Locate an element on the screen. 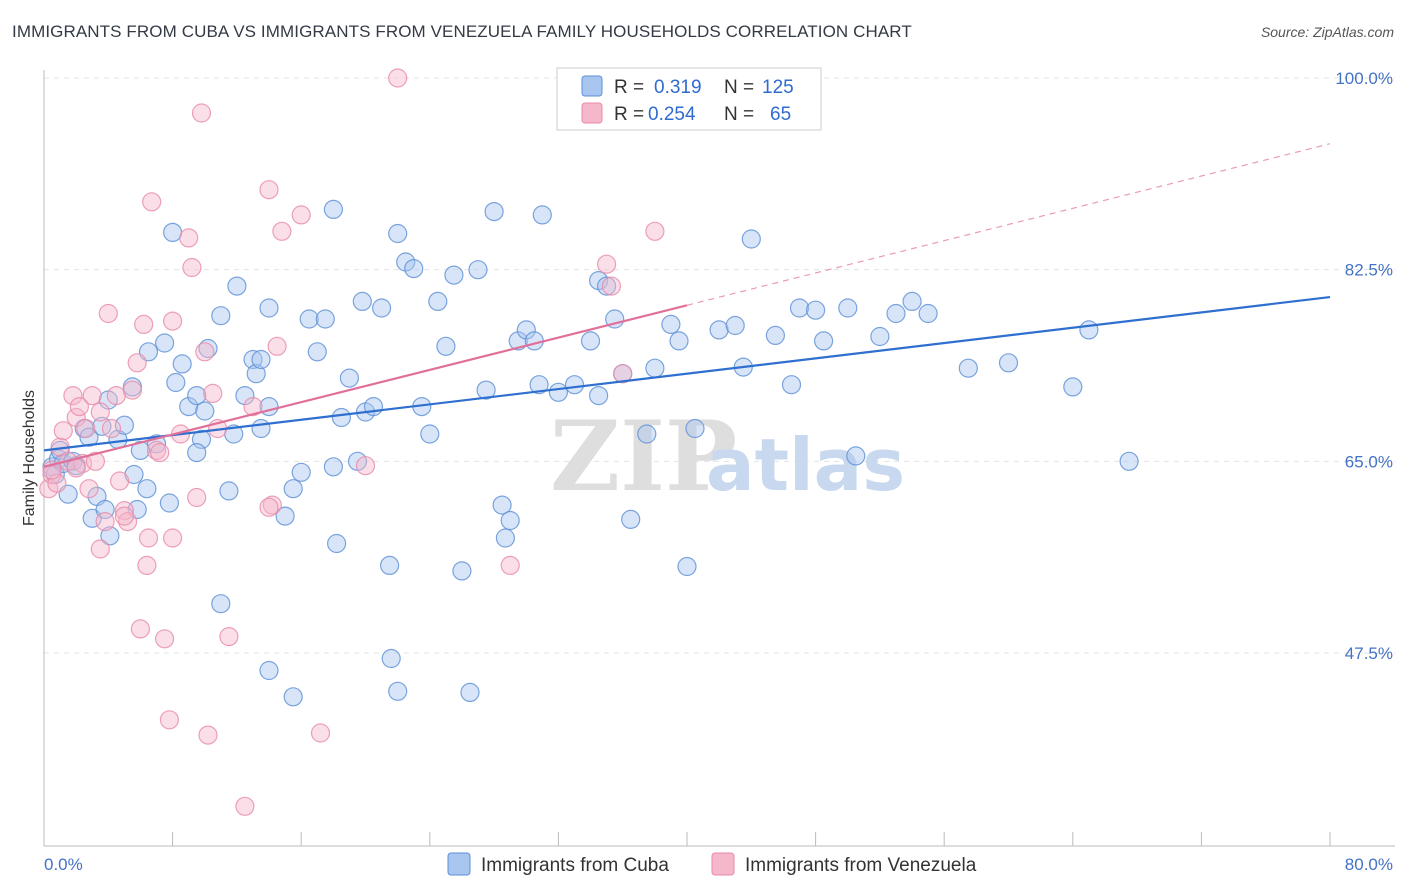  x-tick-label-min: 0.0% is located at coordinates (63, 864).